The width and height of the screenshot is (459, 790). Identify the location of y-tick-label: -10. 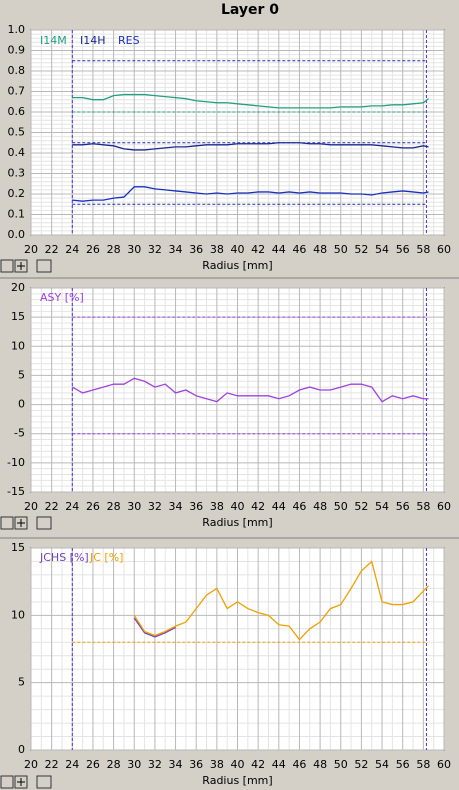
(16, 462).